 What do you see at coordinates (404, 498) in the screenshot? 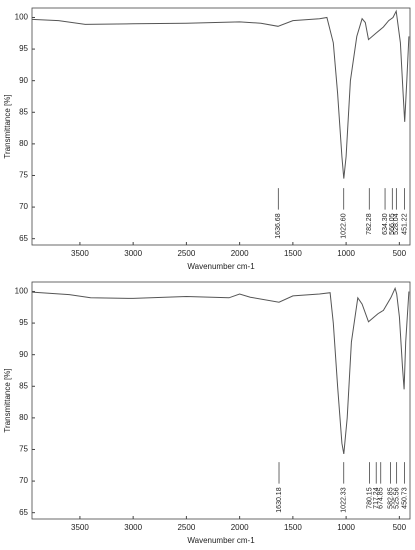
I see `peak-label: 450.73` at bounding box center [404, 498].